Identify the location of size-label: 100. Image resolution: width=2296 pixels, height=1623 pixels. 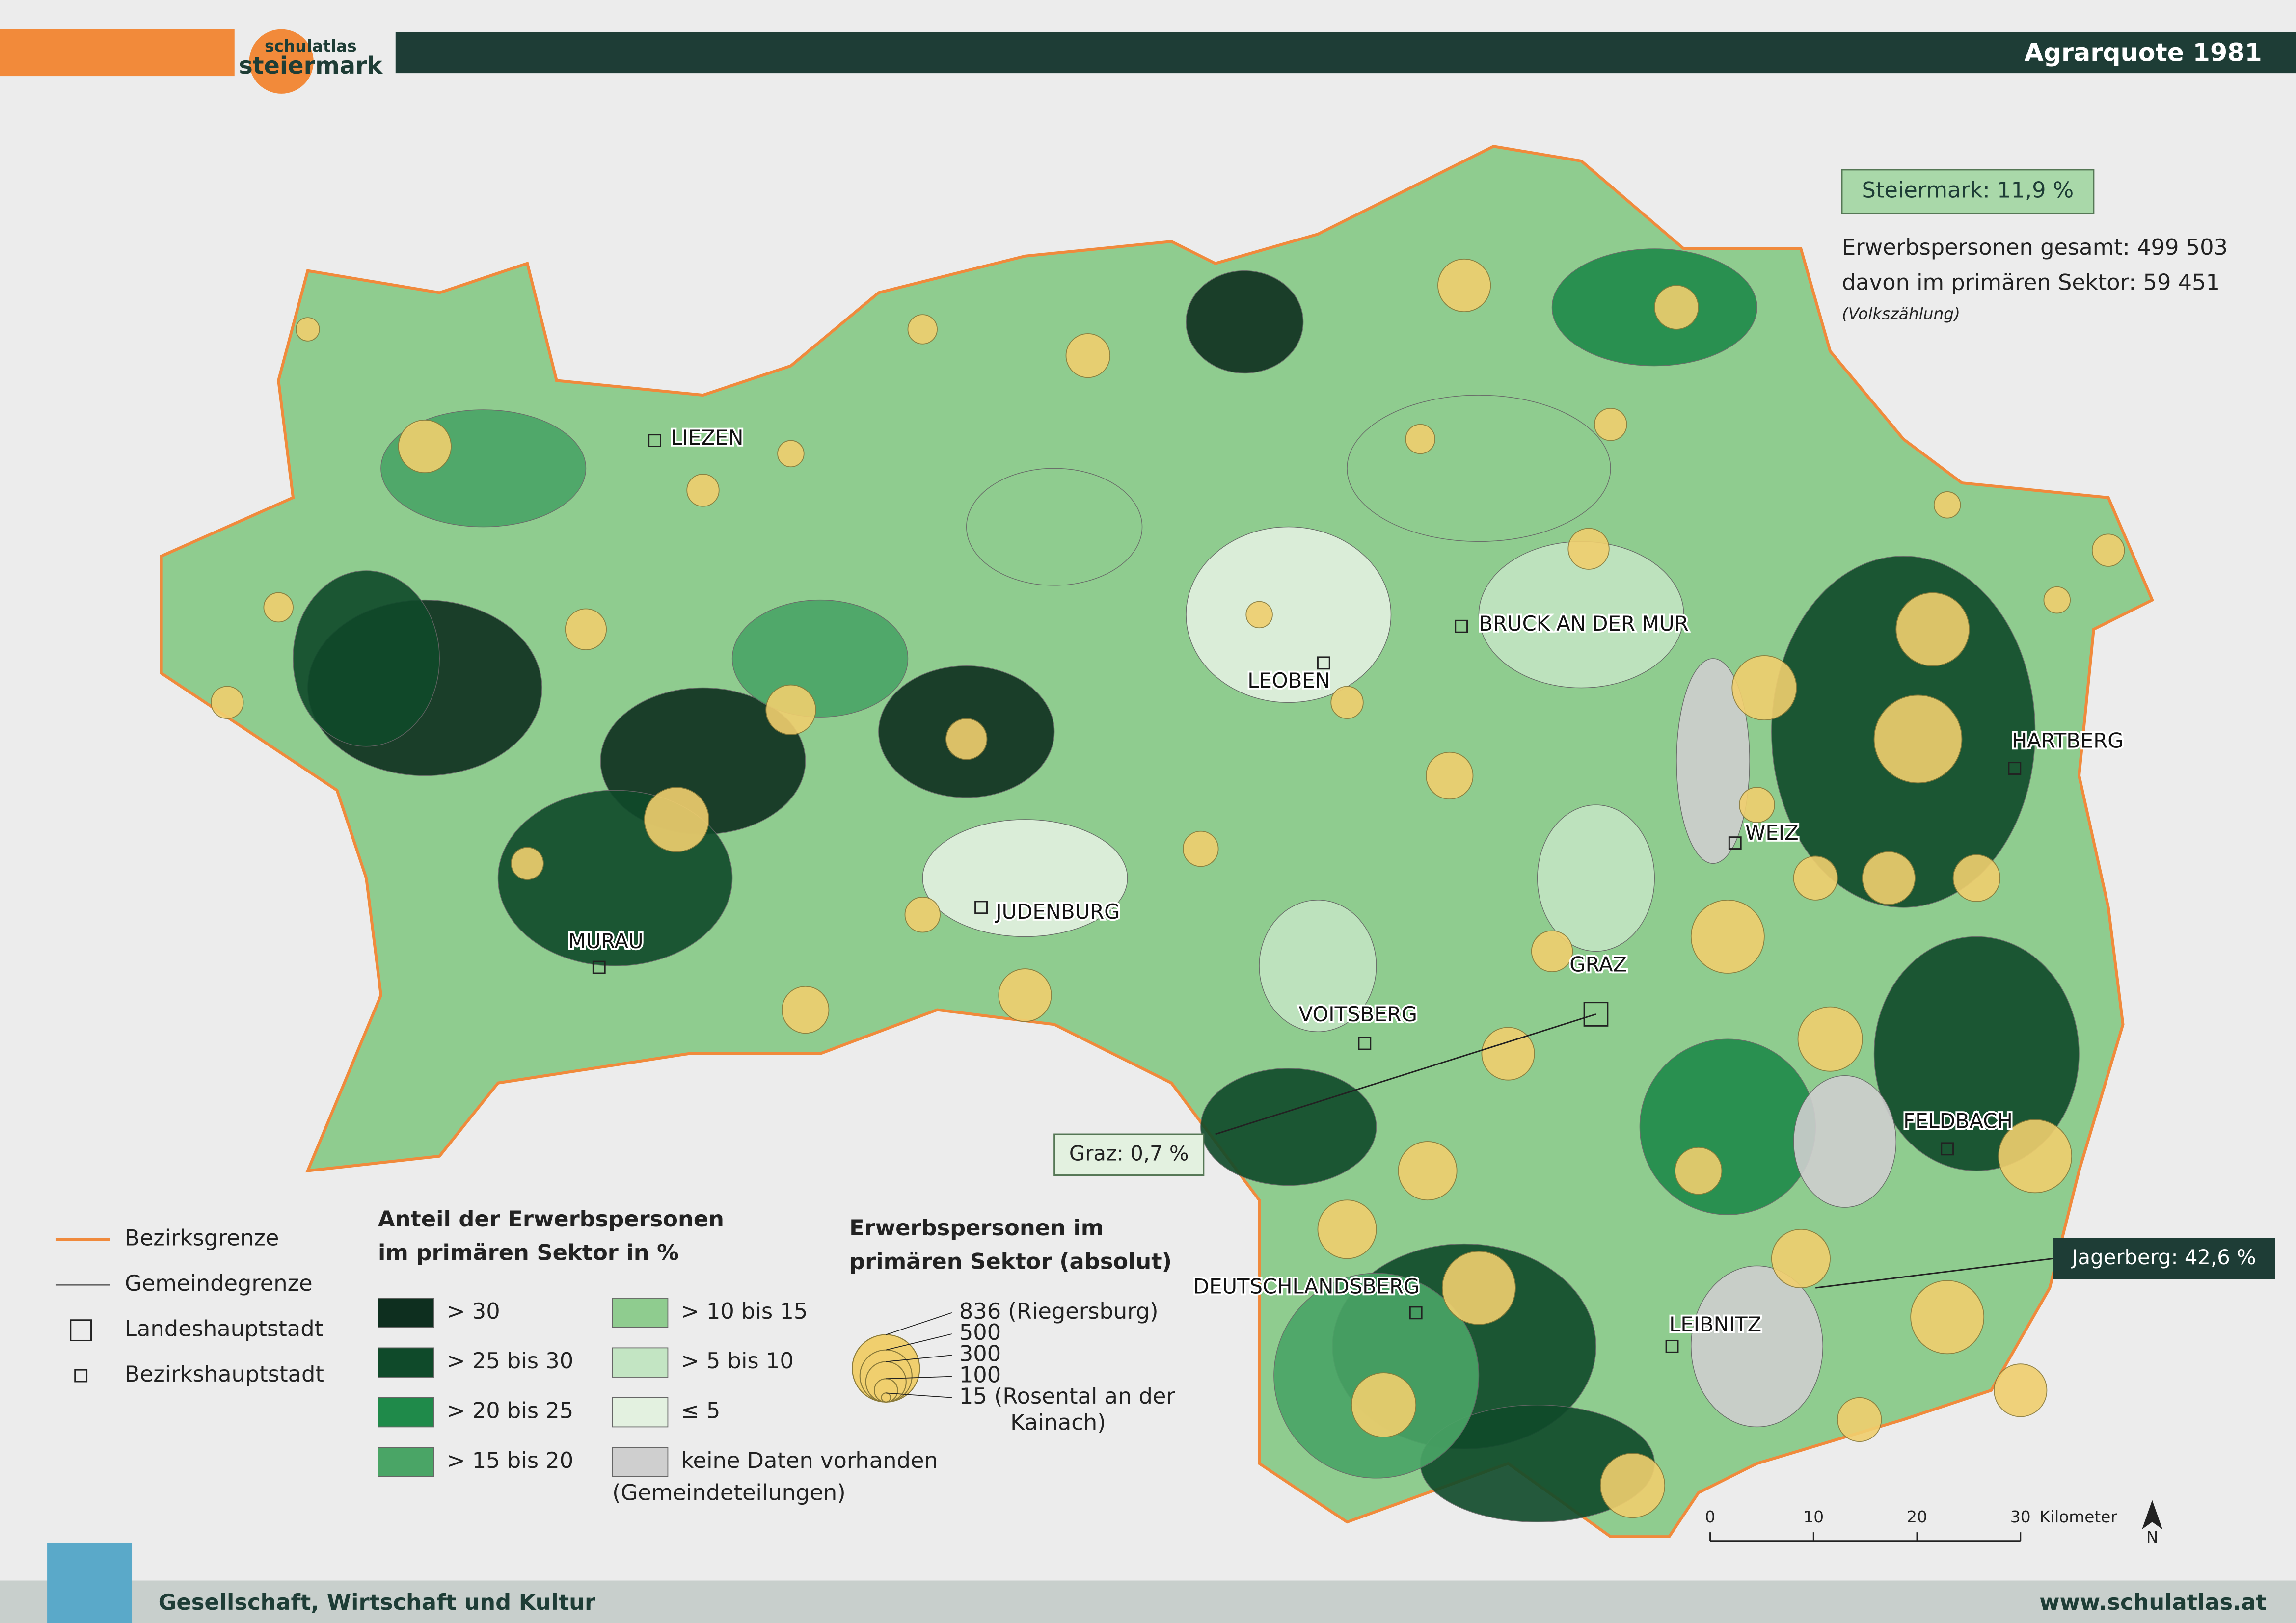
(980, 1375).